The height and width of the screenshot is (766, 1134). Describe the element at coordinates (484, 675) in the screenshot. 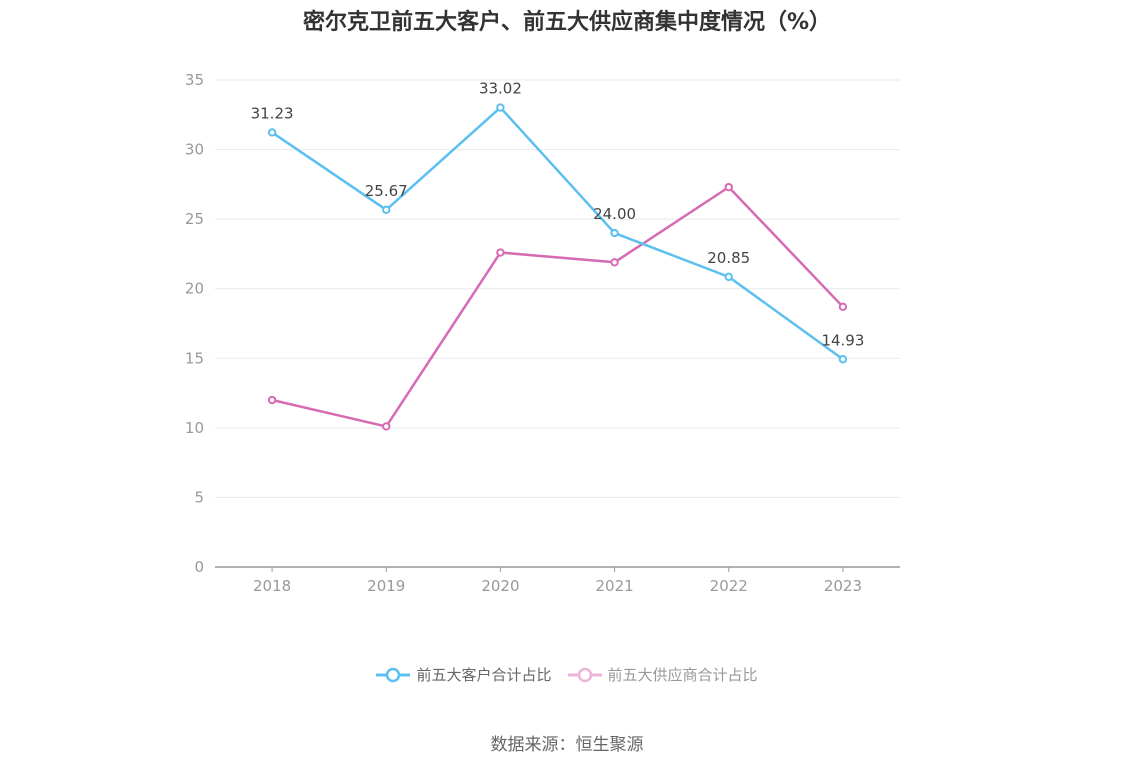

I see `legend-label-customers: 前五大客户合计占比` at that location.